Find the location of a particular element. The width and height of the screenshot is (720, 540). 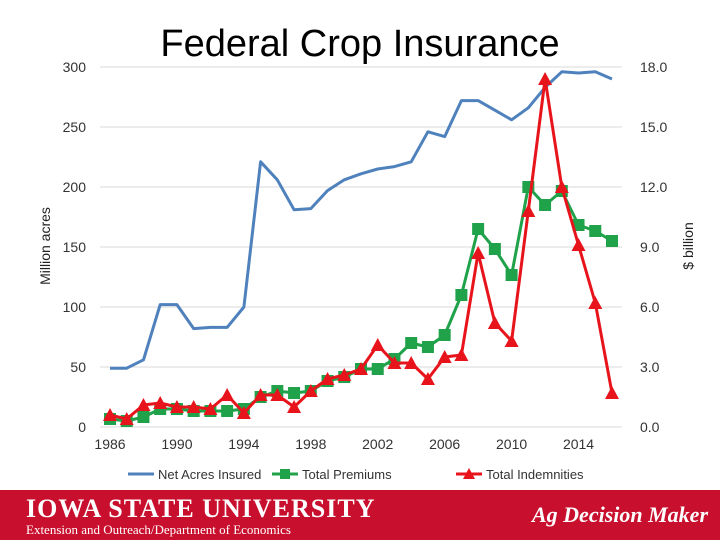

left-axis-ticks: 0 50 100 150 200 250 300 is located at coordinates (75, 247).